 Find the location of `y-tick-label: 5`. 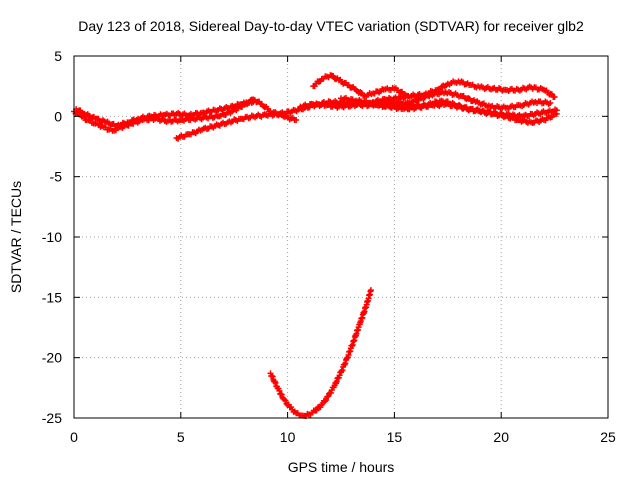

y-tick-label: 5 is located at coordinates (58, 56).